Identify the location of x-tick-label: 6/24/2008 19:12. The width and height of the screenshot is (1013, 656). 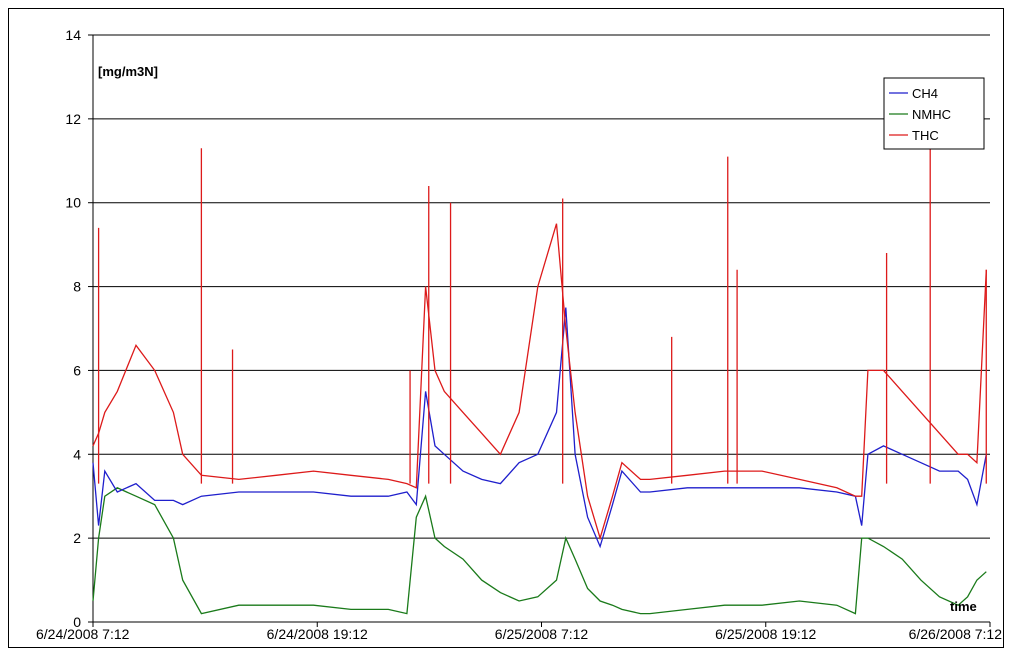
(317, 634).